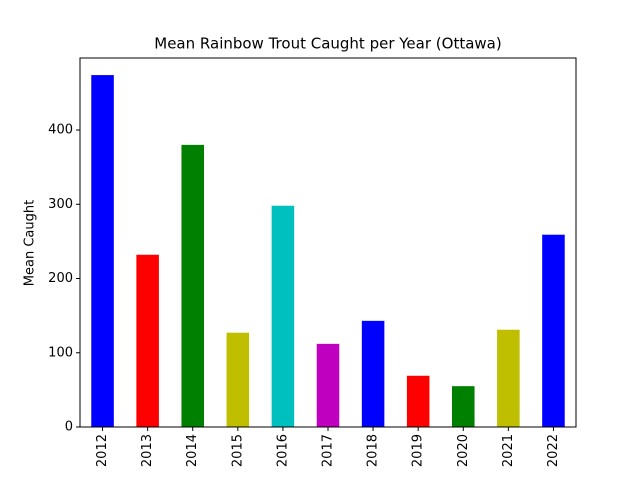  What do you see at coordinates (553, 450) in the screenshot?
I see `x-tick-label: 2022` at bounding box center [553, 450].